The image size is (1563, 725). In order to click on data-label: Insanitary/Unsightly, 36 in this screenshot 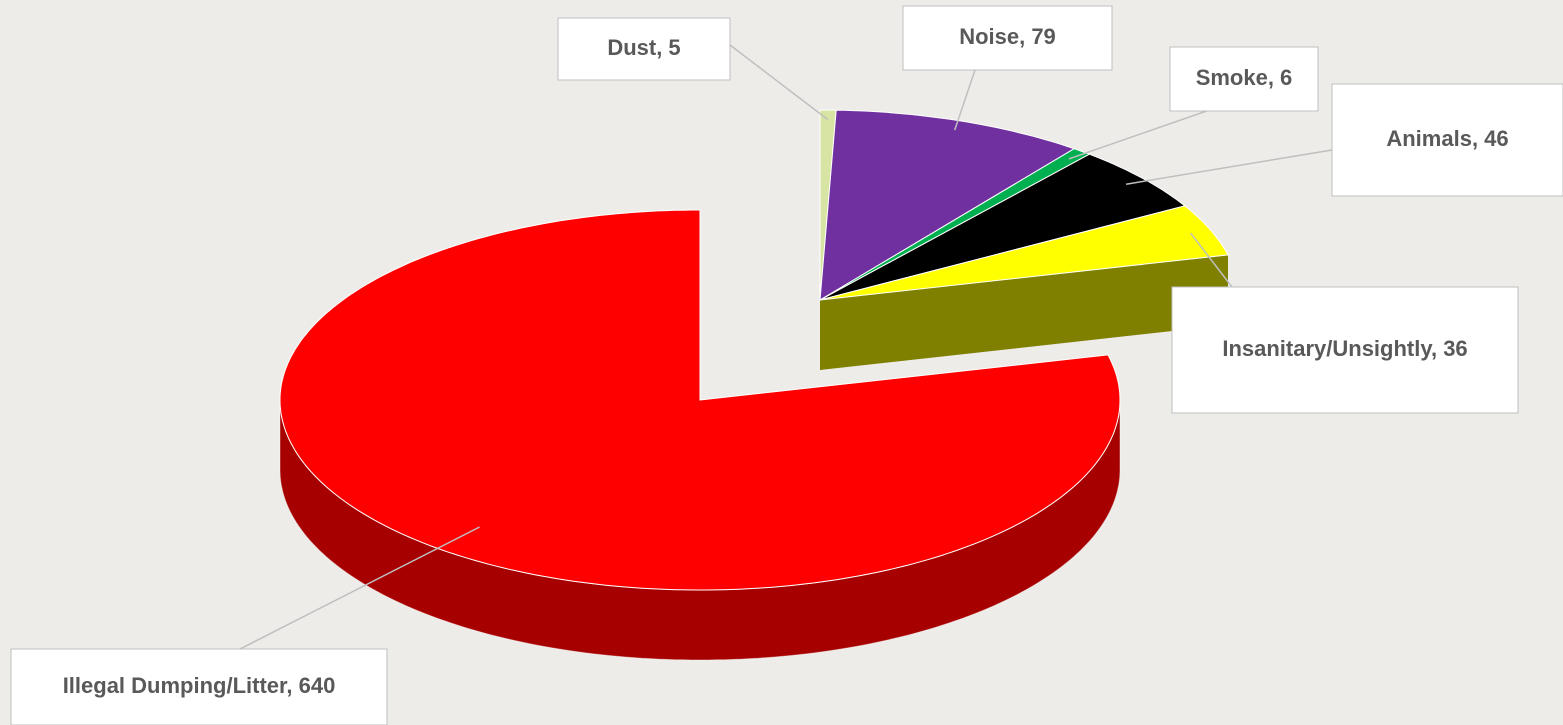, I will do `click(1344, 348)`.